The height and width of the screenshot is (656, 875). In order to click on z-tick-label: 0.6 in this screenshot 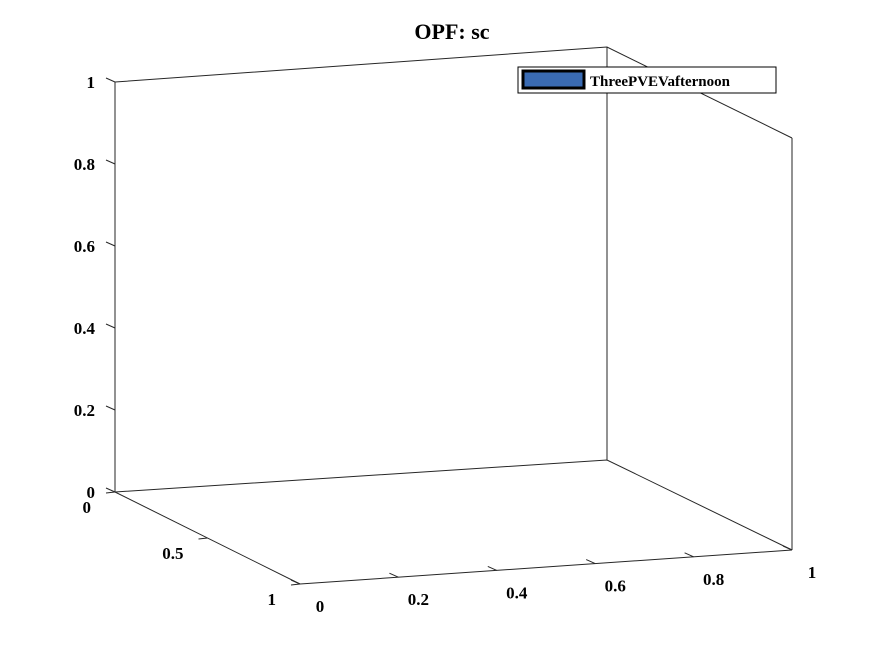, I will do `click(84, 246)`.